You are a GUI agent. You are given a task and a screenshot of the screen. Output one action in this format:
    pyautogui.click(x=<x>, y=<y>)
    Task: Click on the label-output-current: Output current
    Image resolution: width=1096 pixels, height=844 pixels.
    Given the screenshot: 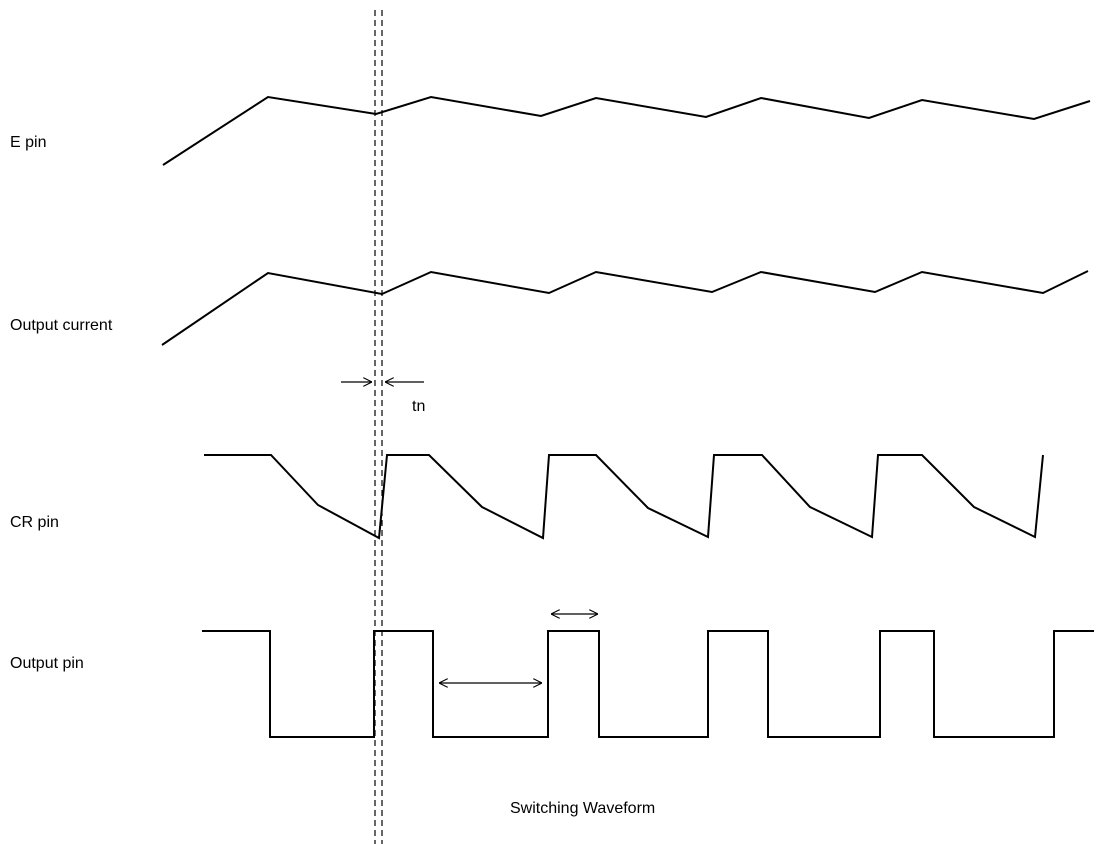 What is the action you would take?
    pyautogui.click(x=61, y=325)
    